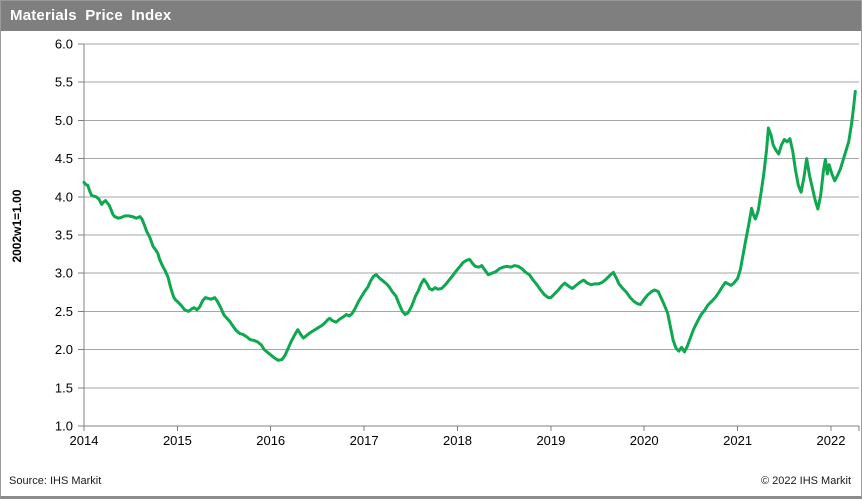  Describe the element at coordinates (364, 440) in the screenshot. I see `svg-text: 2017` at that location.